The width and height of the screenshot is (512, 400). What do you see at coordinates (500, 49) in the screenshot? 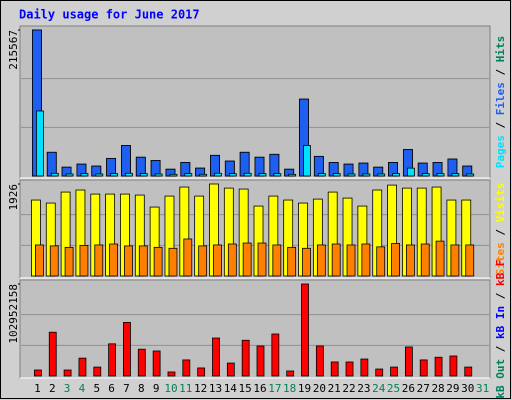
I see `legend-entry: Hits` at bounding box center [500, 49].